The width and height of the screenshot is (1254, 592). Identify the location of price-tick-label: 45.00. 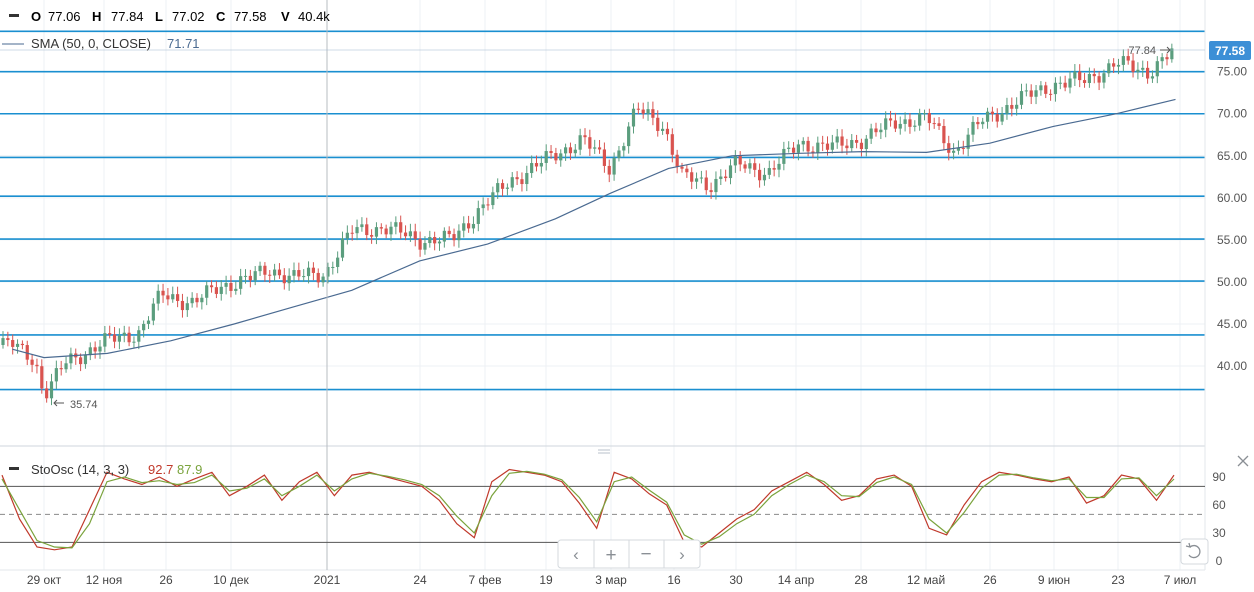
(1232, 324).